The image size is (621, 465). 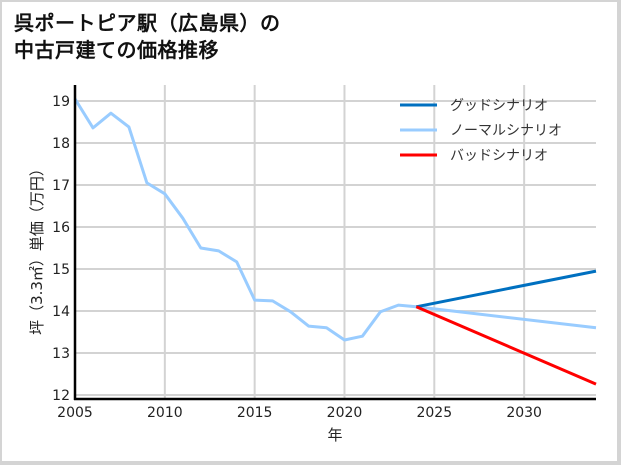 What do you see at coordinates (299, 413) in the screenshot?
I see `x-tick-labels: 2005 2010 2015 2020 2025 2030` at bounding box center [299, 413].